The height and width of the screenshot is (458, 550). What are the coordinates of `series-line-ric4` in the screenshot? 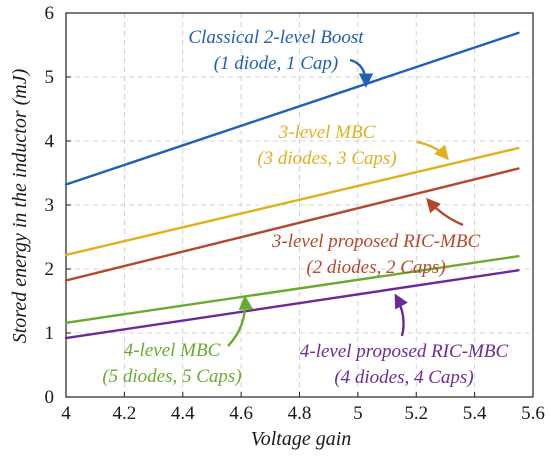 It's located at (292, 304).